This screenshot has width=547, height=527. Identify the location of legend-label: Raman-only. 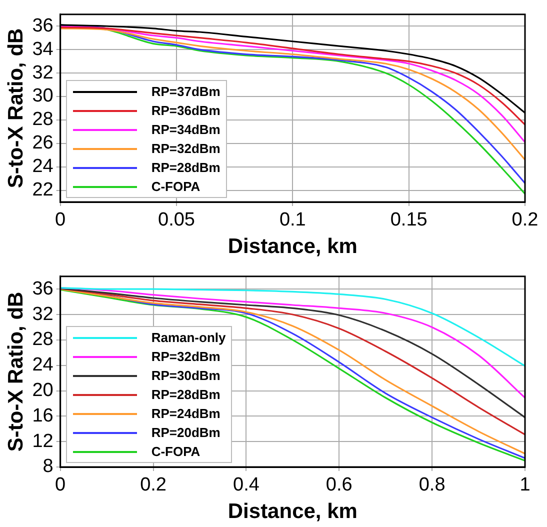
(188, 337).